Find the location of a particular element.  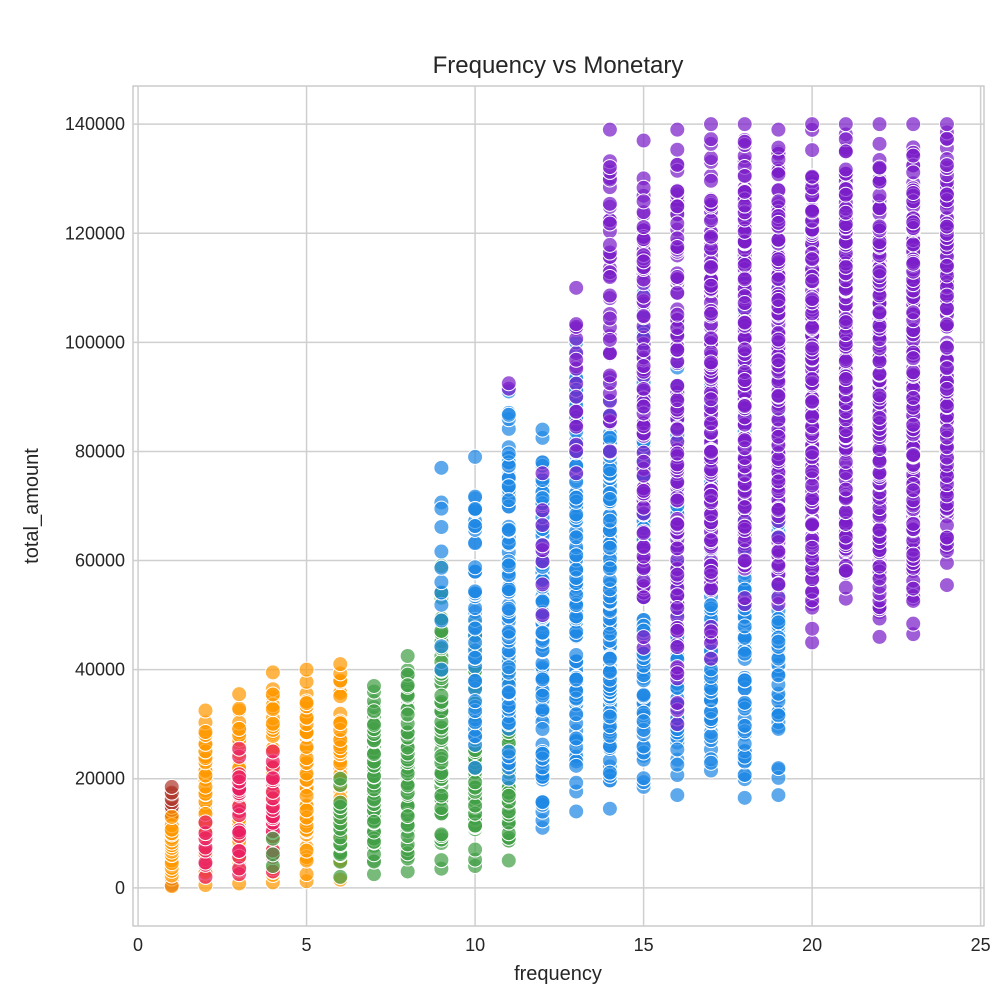

x-tick-label: 20 is located at coordinates (812, 945).